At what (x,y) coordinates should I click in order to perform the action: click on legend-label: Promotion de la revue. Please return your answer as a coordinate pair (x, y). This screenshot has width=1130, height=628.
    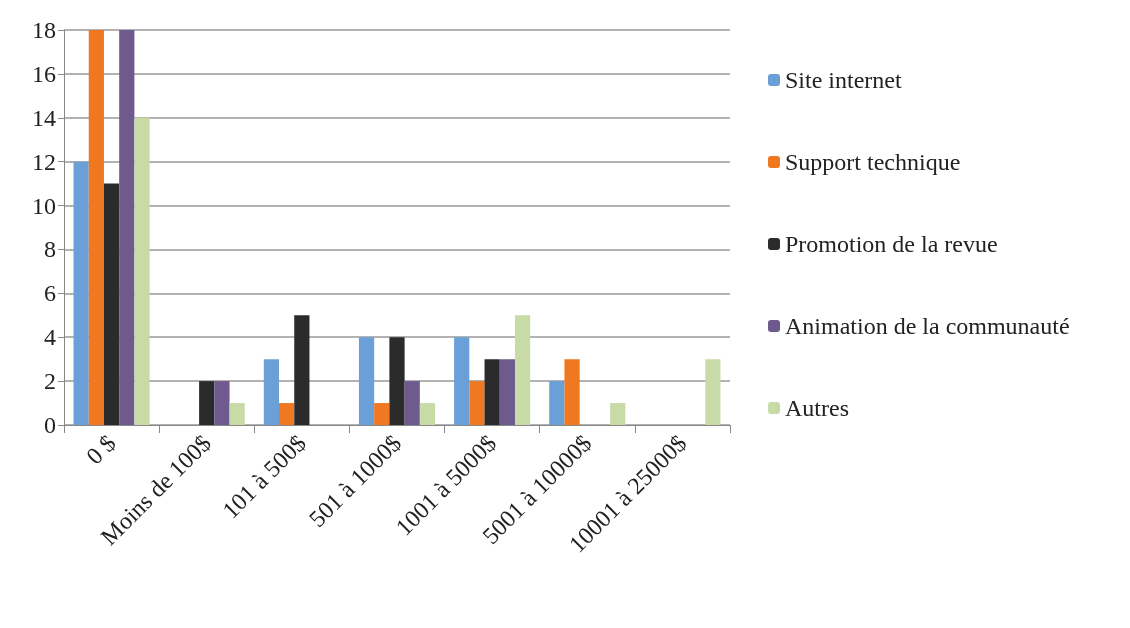
    Looking at the image, I should click on (891, 244).